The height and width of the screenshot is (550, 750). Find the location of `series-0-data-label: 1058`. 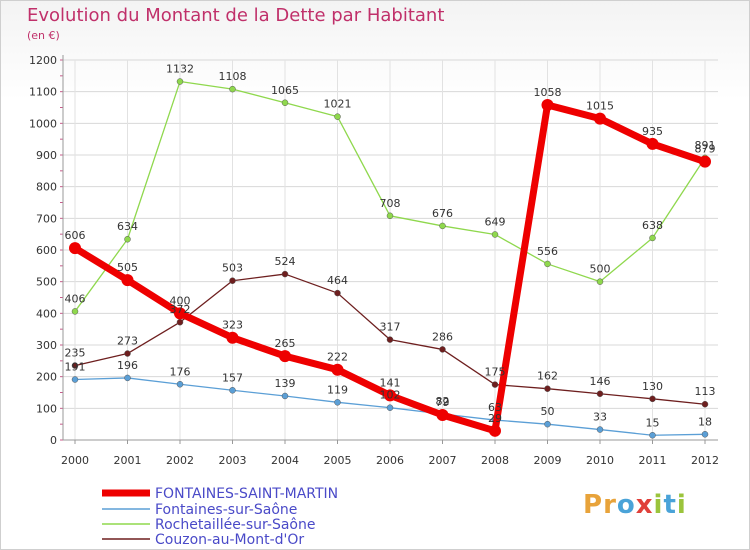

series-0-data-label: 1058 is located at coordinates (548, 92).